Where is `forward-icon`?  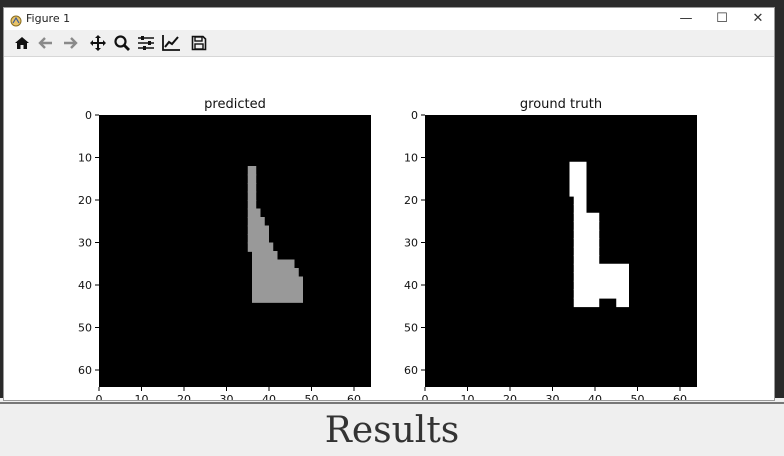 forward-icon is located at coordinates (71, 43).